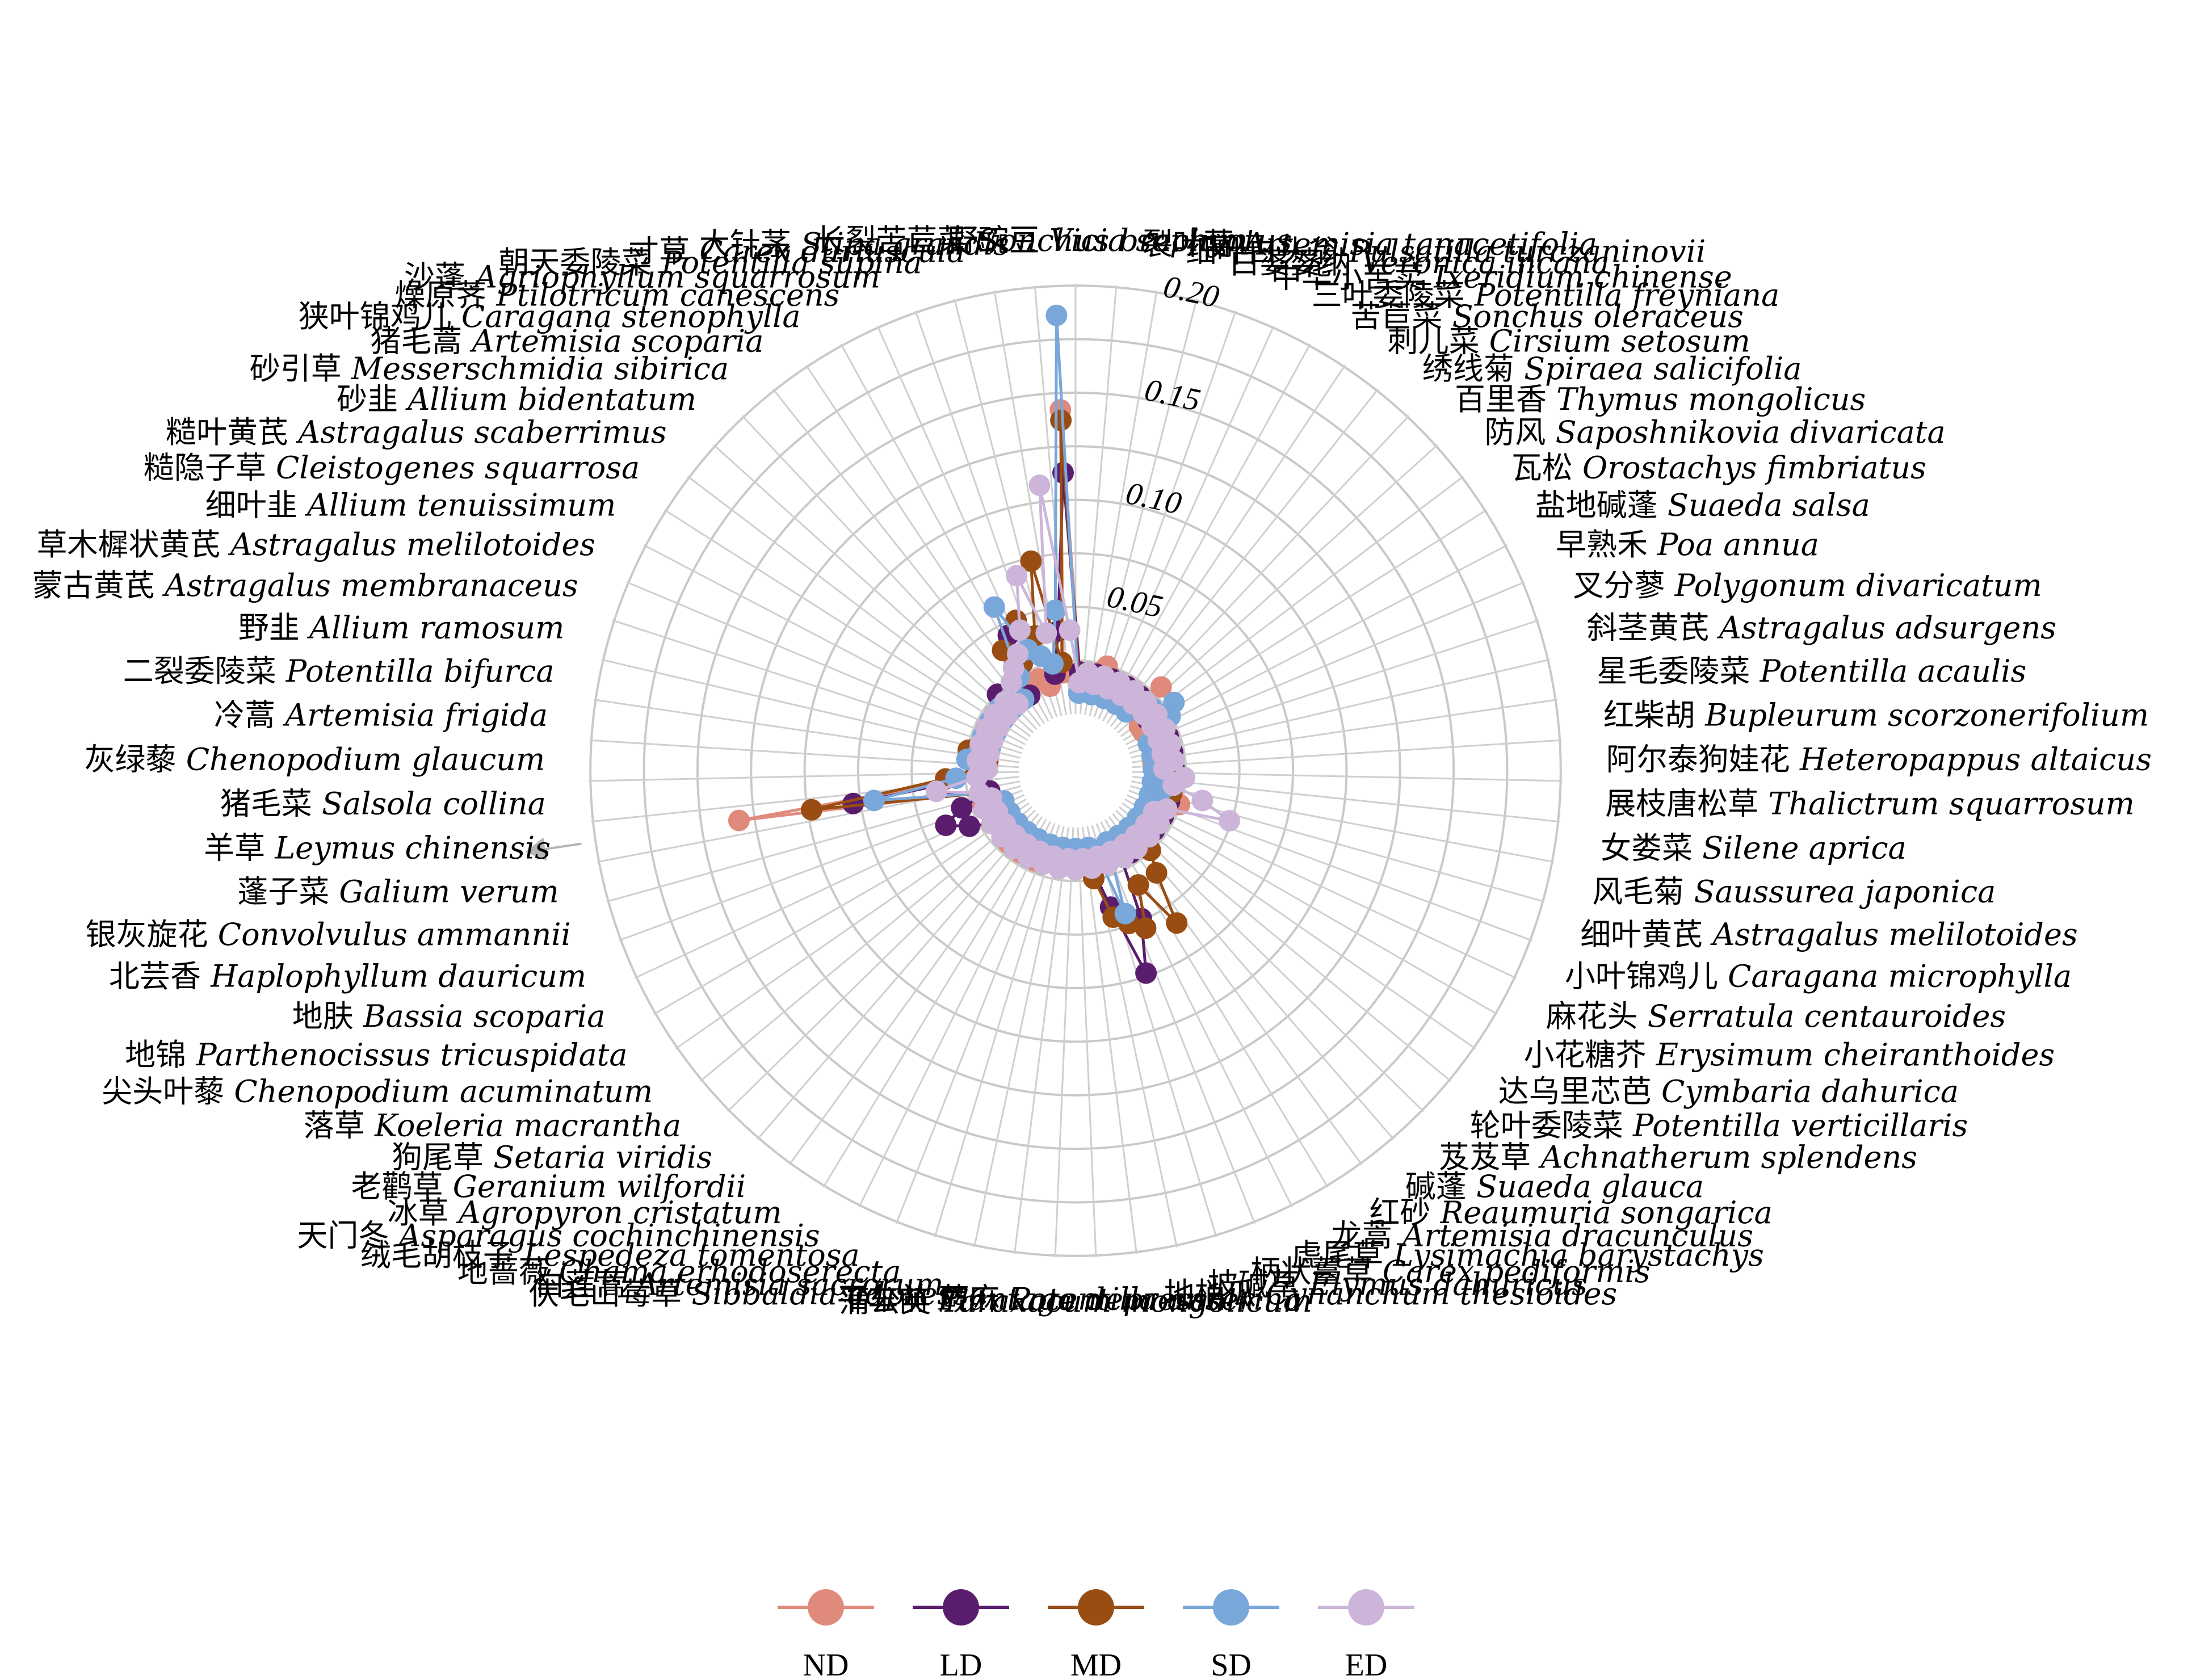 Image resolution: width=2192 pixels, height=1680 pixels. Describe the element at coordinates (905, 244) in the screenshot. I see `species-latin: Stipa grandis` at that location.